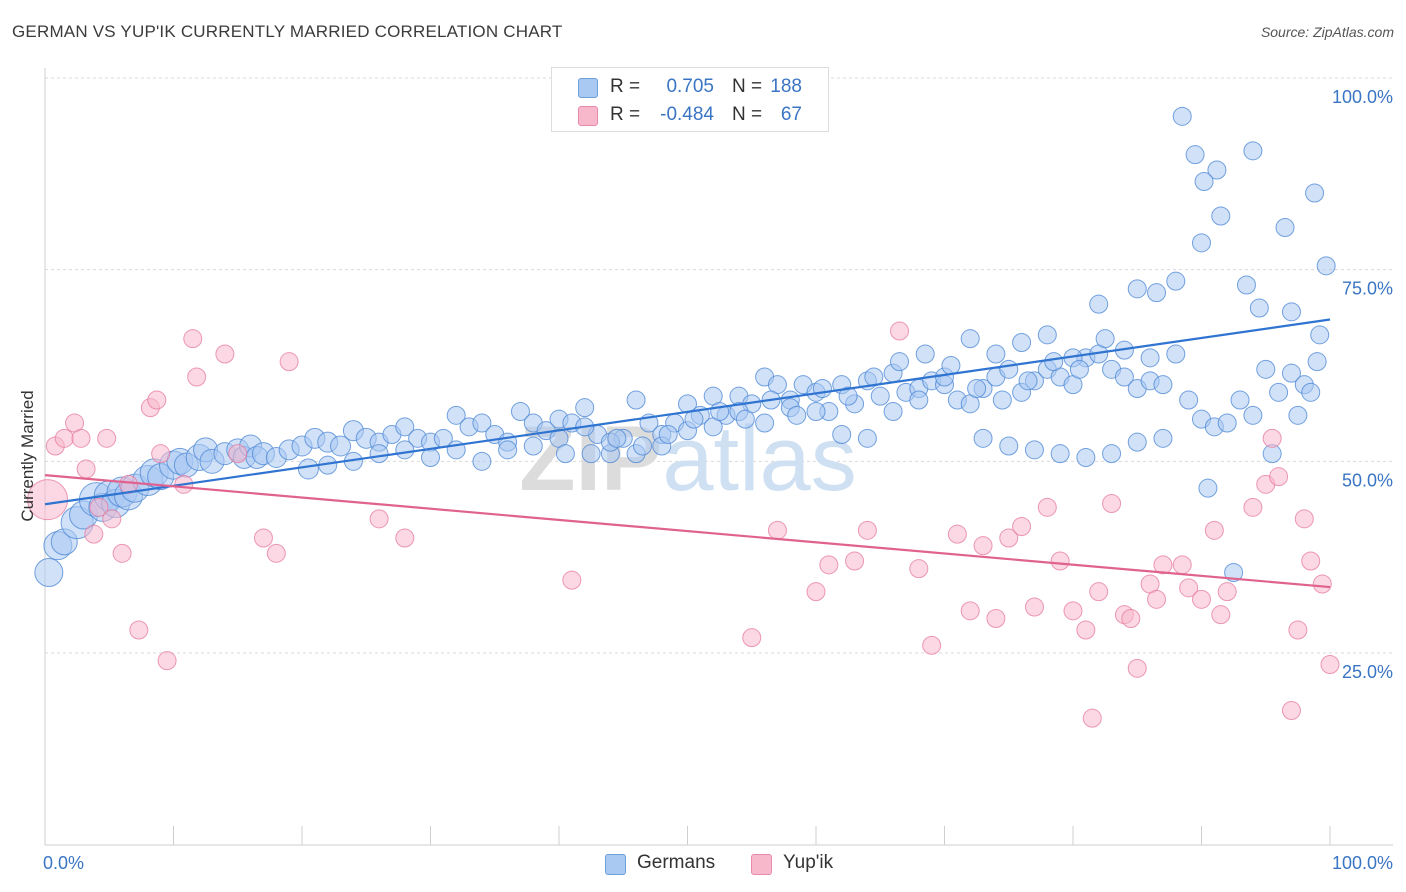 The height and width of the screenshot is (892, 1406). I want to click on legend-r-label: R =, so click(625, 86).